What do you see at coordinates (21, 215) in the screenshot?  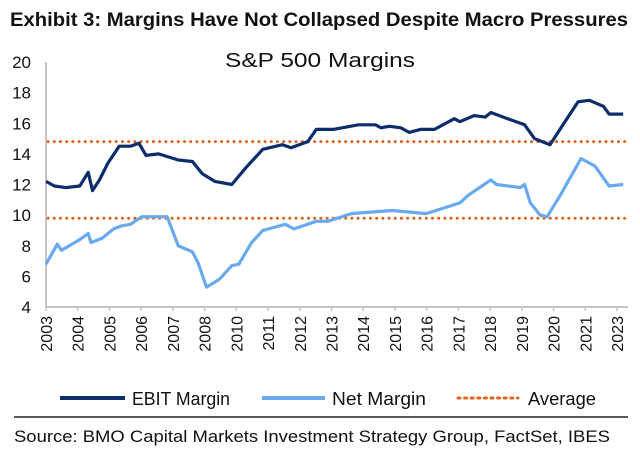 I see `y-tick-label: 10` at bounding box center [21, 215].